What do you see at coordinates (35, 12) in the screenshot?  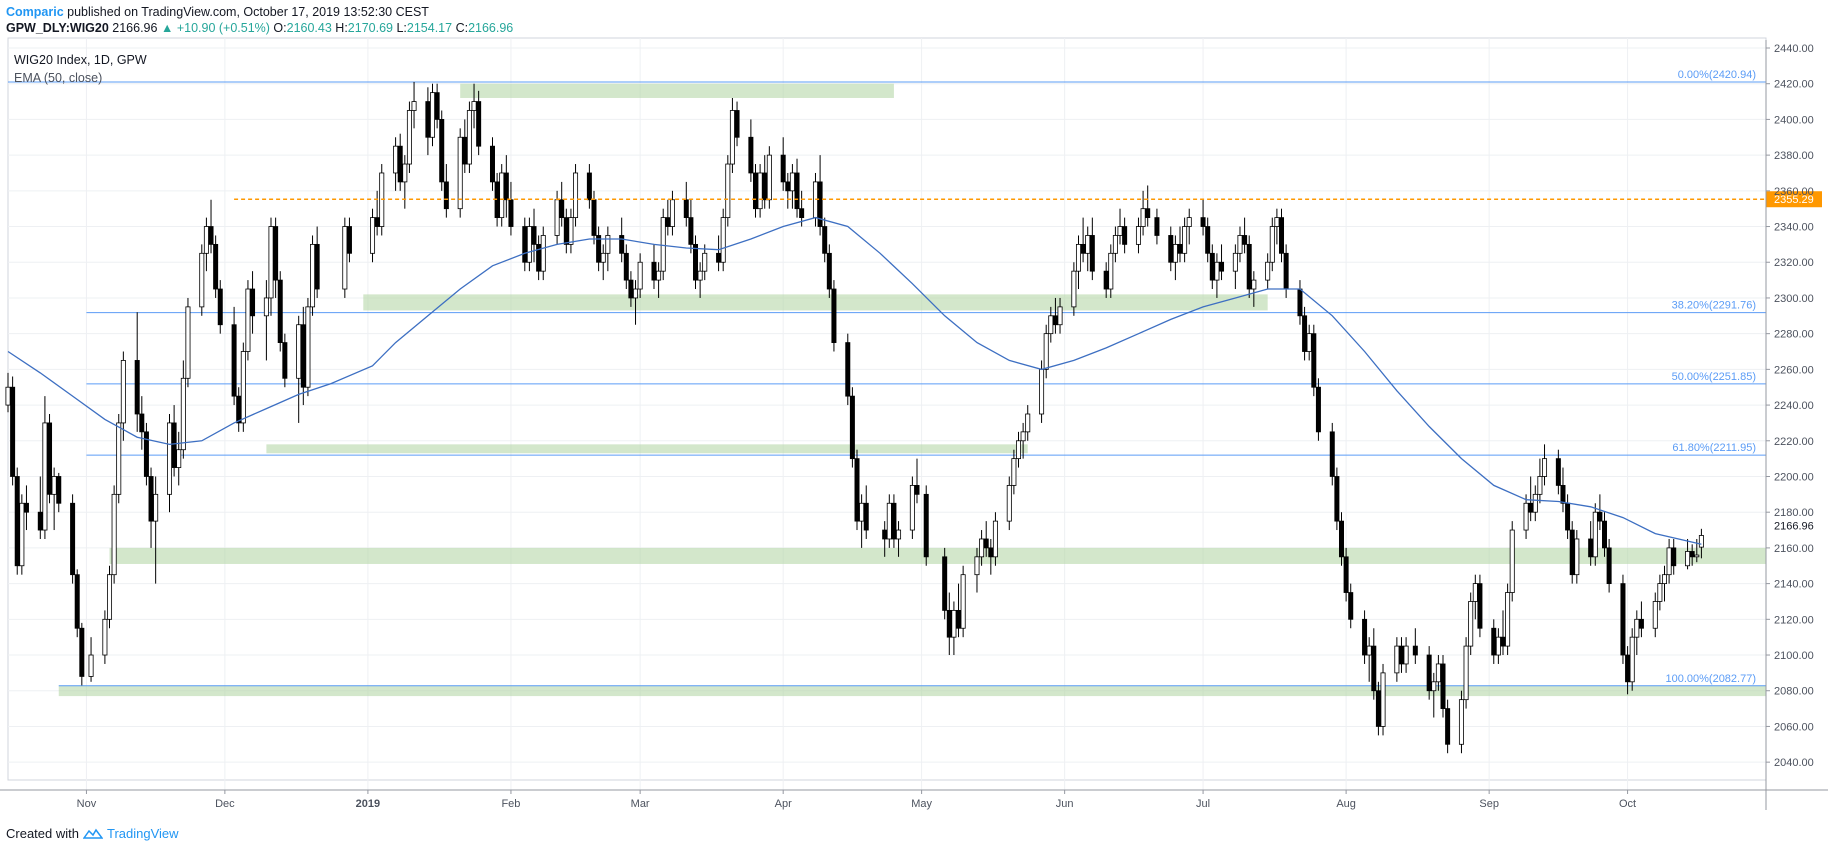 I see `author-link: Comparic` at bounding box center [35, 12].